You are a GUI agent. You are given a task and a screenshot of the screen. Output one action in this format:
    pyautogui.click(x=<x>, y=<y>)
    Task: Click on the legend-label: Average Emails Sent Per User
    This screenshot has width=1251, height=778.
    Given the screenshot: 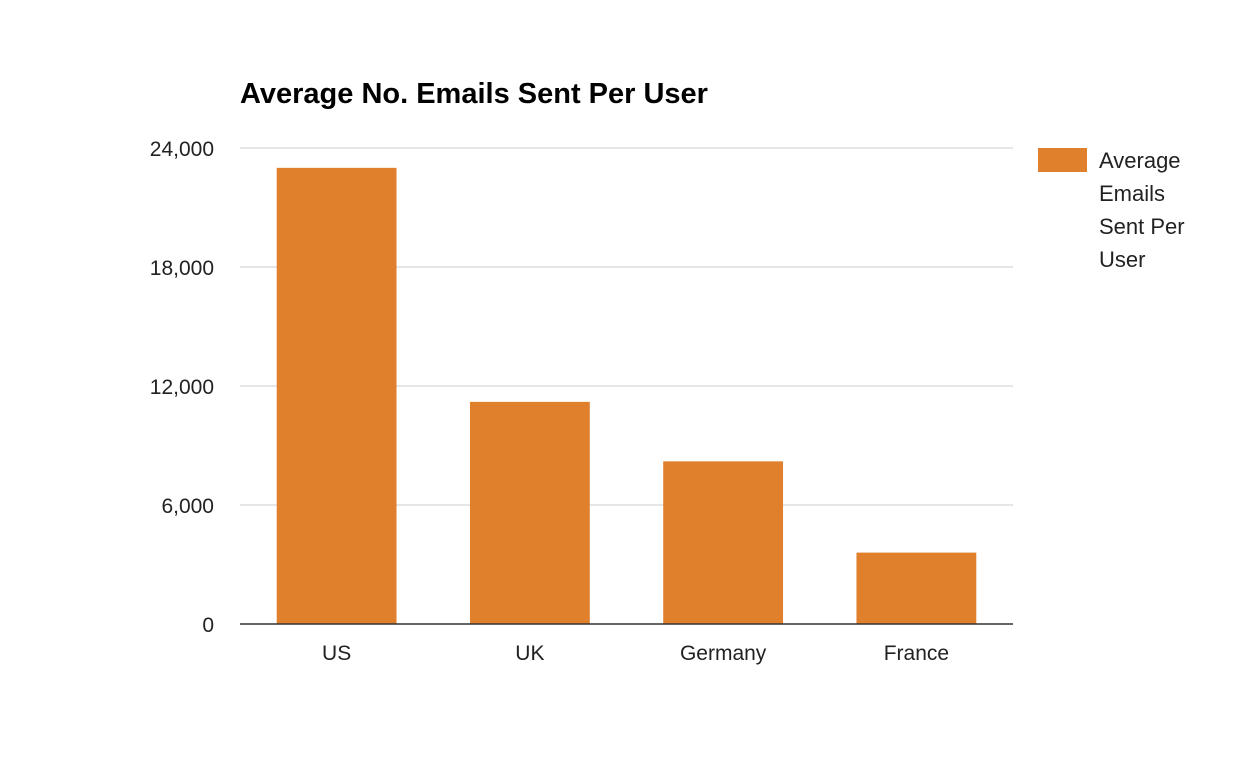 What is the action you would take?
    pyautogui.click(x=1142, y=210)
    